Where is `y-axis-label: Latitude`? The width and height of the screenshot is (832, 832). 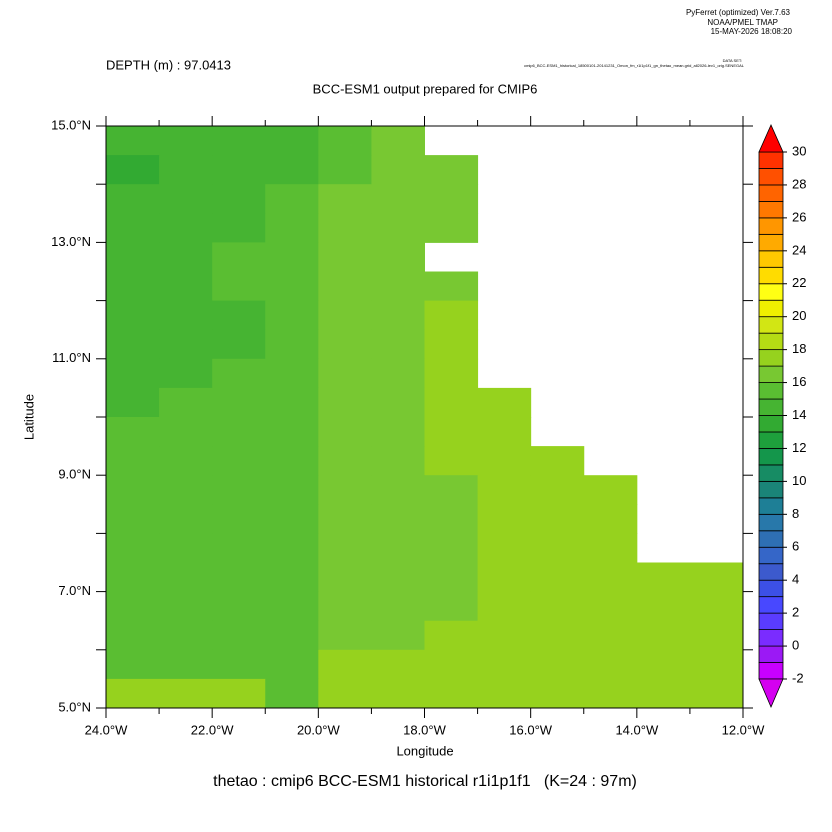 y-axis-label: Latitude is located at coordinates (28, 417).